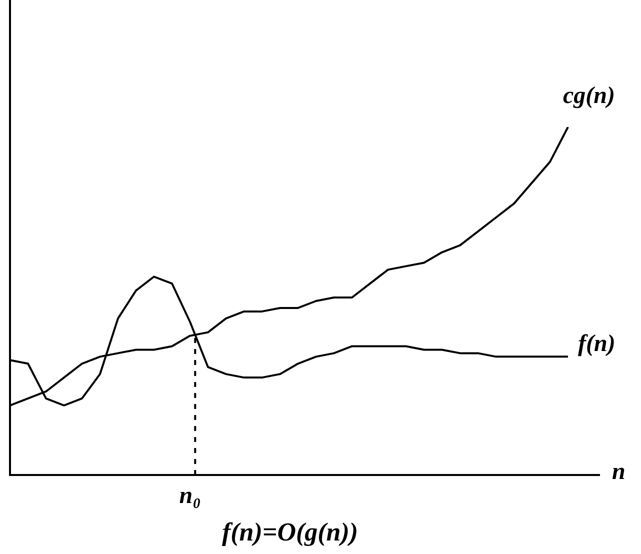  What do you see at coordinates (589, 96) in the screenshot?
I see `series-label: cg(n)` at bounding box center [589, 96].